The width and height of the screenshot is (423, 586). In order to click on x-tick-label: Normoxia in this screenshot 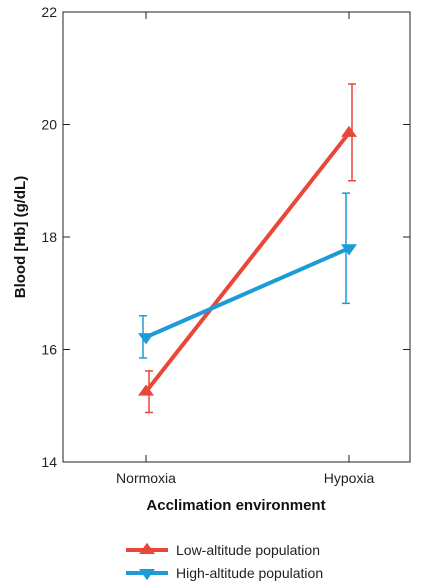, I will do `click(146, 478)`.